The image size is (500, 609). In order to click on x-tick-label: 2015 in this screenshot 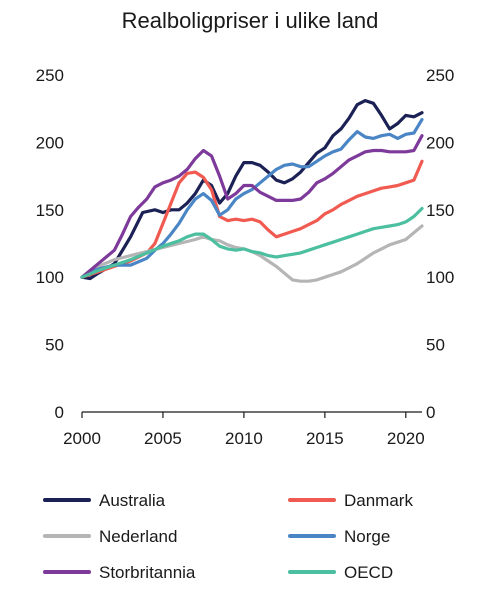, I will do `click(325, 438)`.